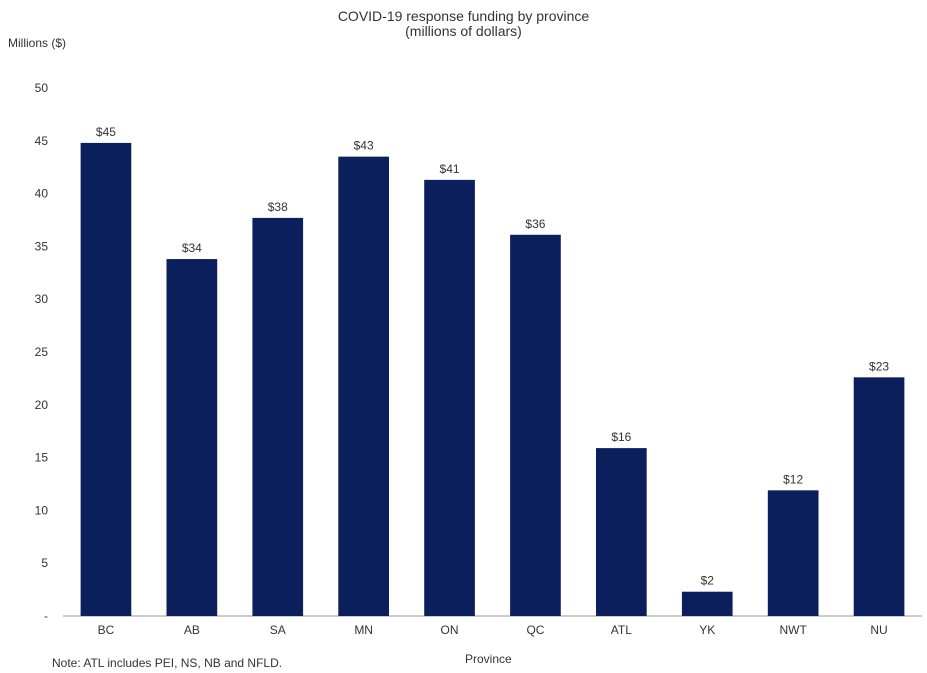 Image resolution: width=927 pixels, height=673 pixels. Describe the element at coordinates (42, 141) in the screenshot. I see `y-tick-label: 45` at that location.